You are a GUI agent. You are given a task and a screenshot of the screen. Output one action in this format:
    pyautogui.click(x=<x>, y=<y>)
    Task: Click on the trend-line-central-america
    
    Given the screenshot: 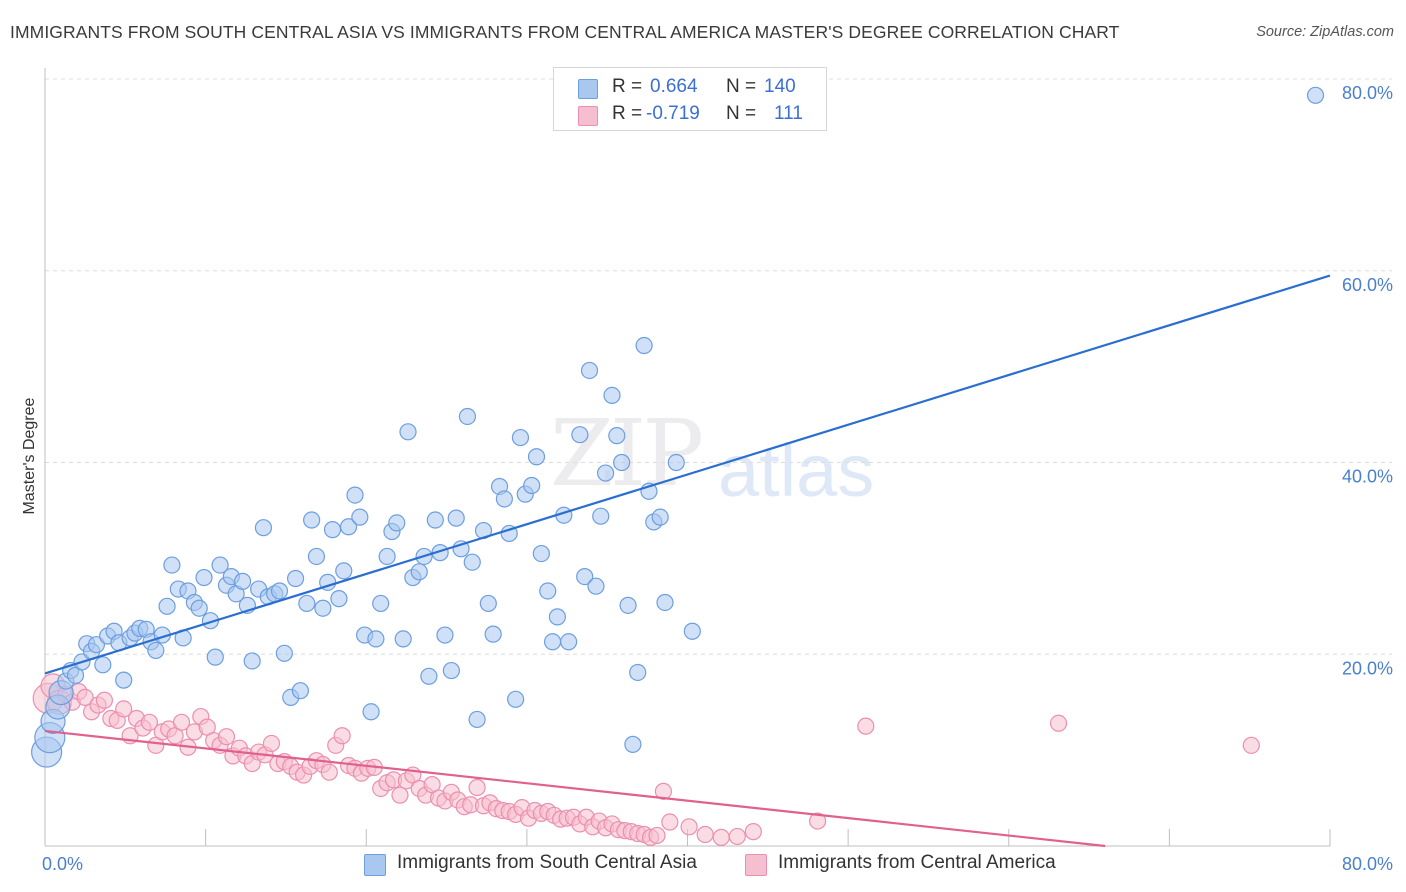 What is the action you would take?
    pyautogui.click(x=575, y=788)
    